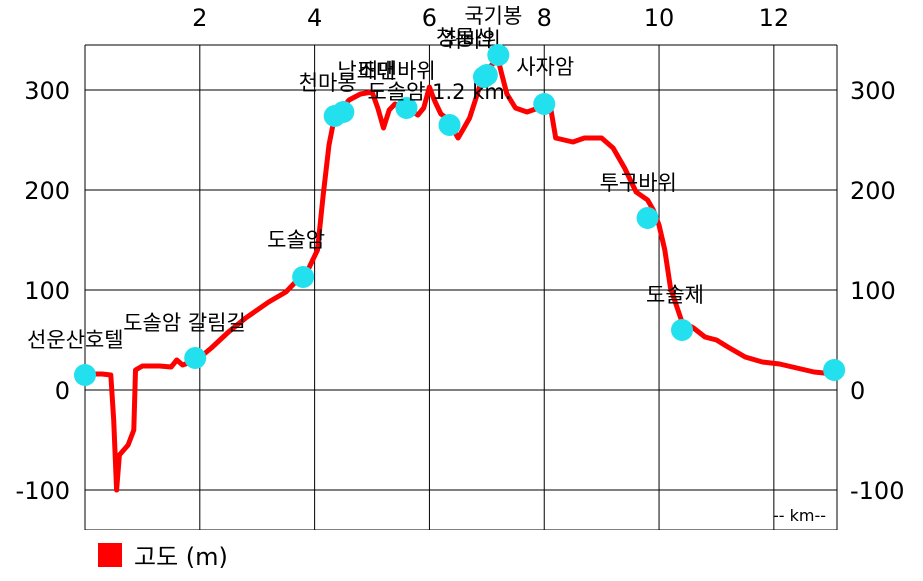 The image size is (923, 581). What do you see at coordinates (544, 18) in the screenshot?
I see `x-tick-label: 8` at bounding box center [544, 18].